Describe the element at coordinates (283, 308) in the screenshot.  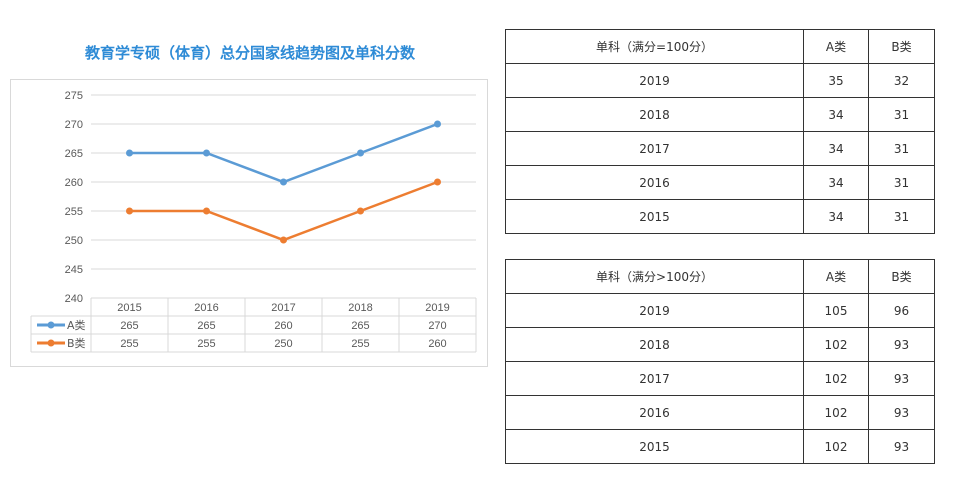
I see `x-tick-label: 2017` at that location.